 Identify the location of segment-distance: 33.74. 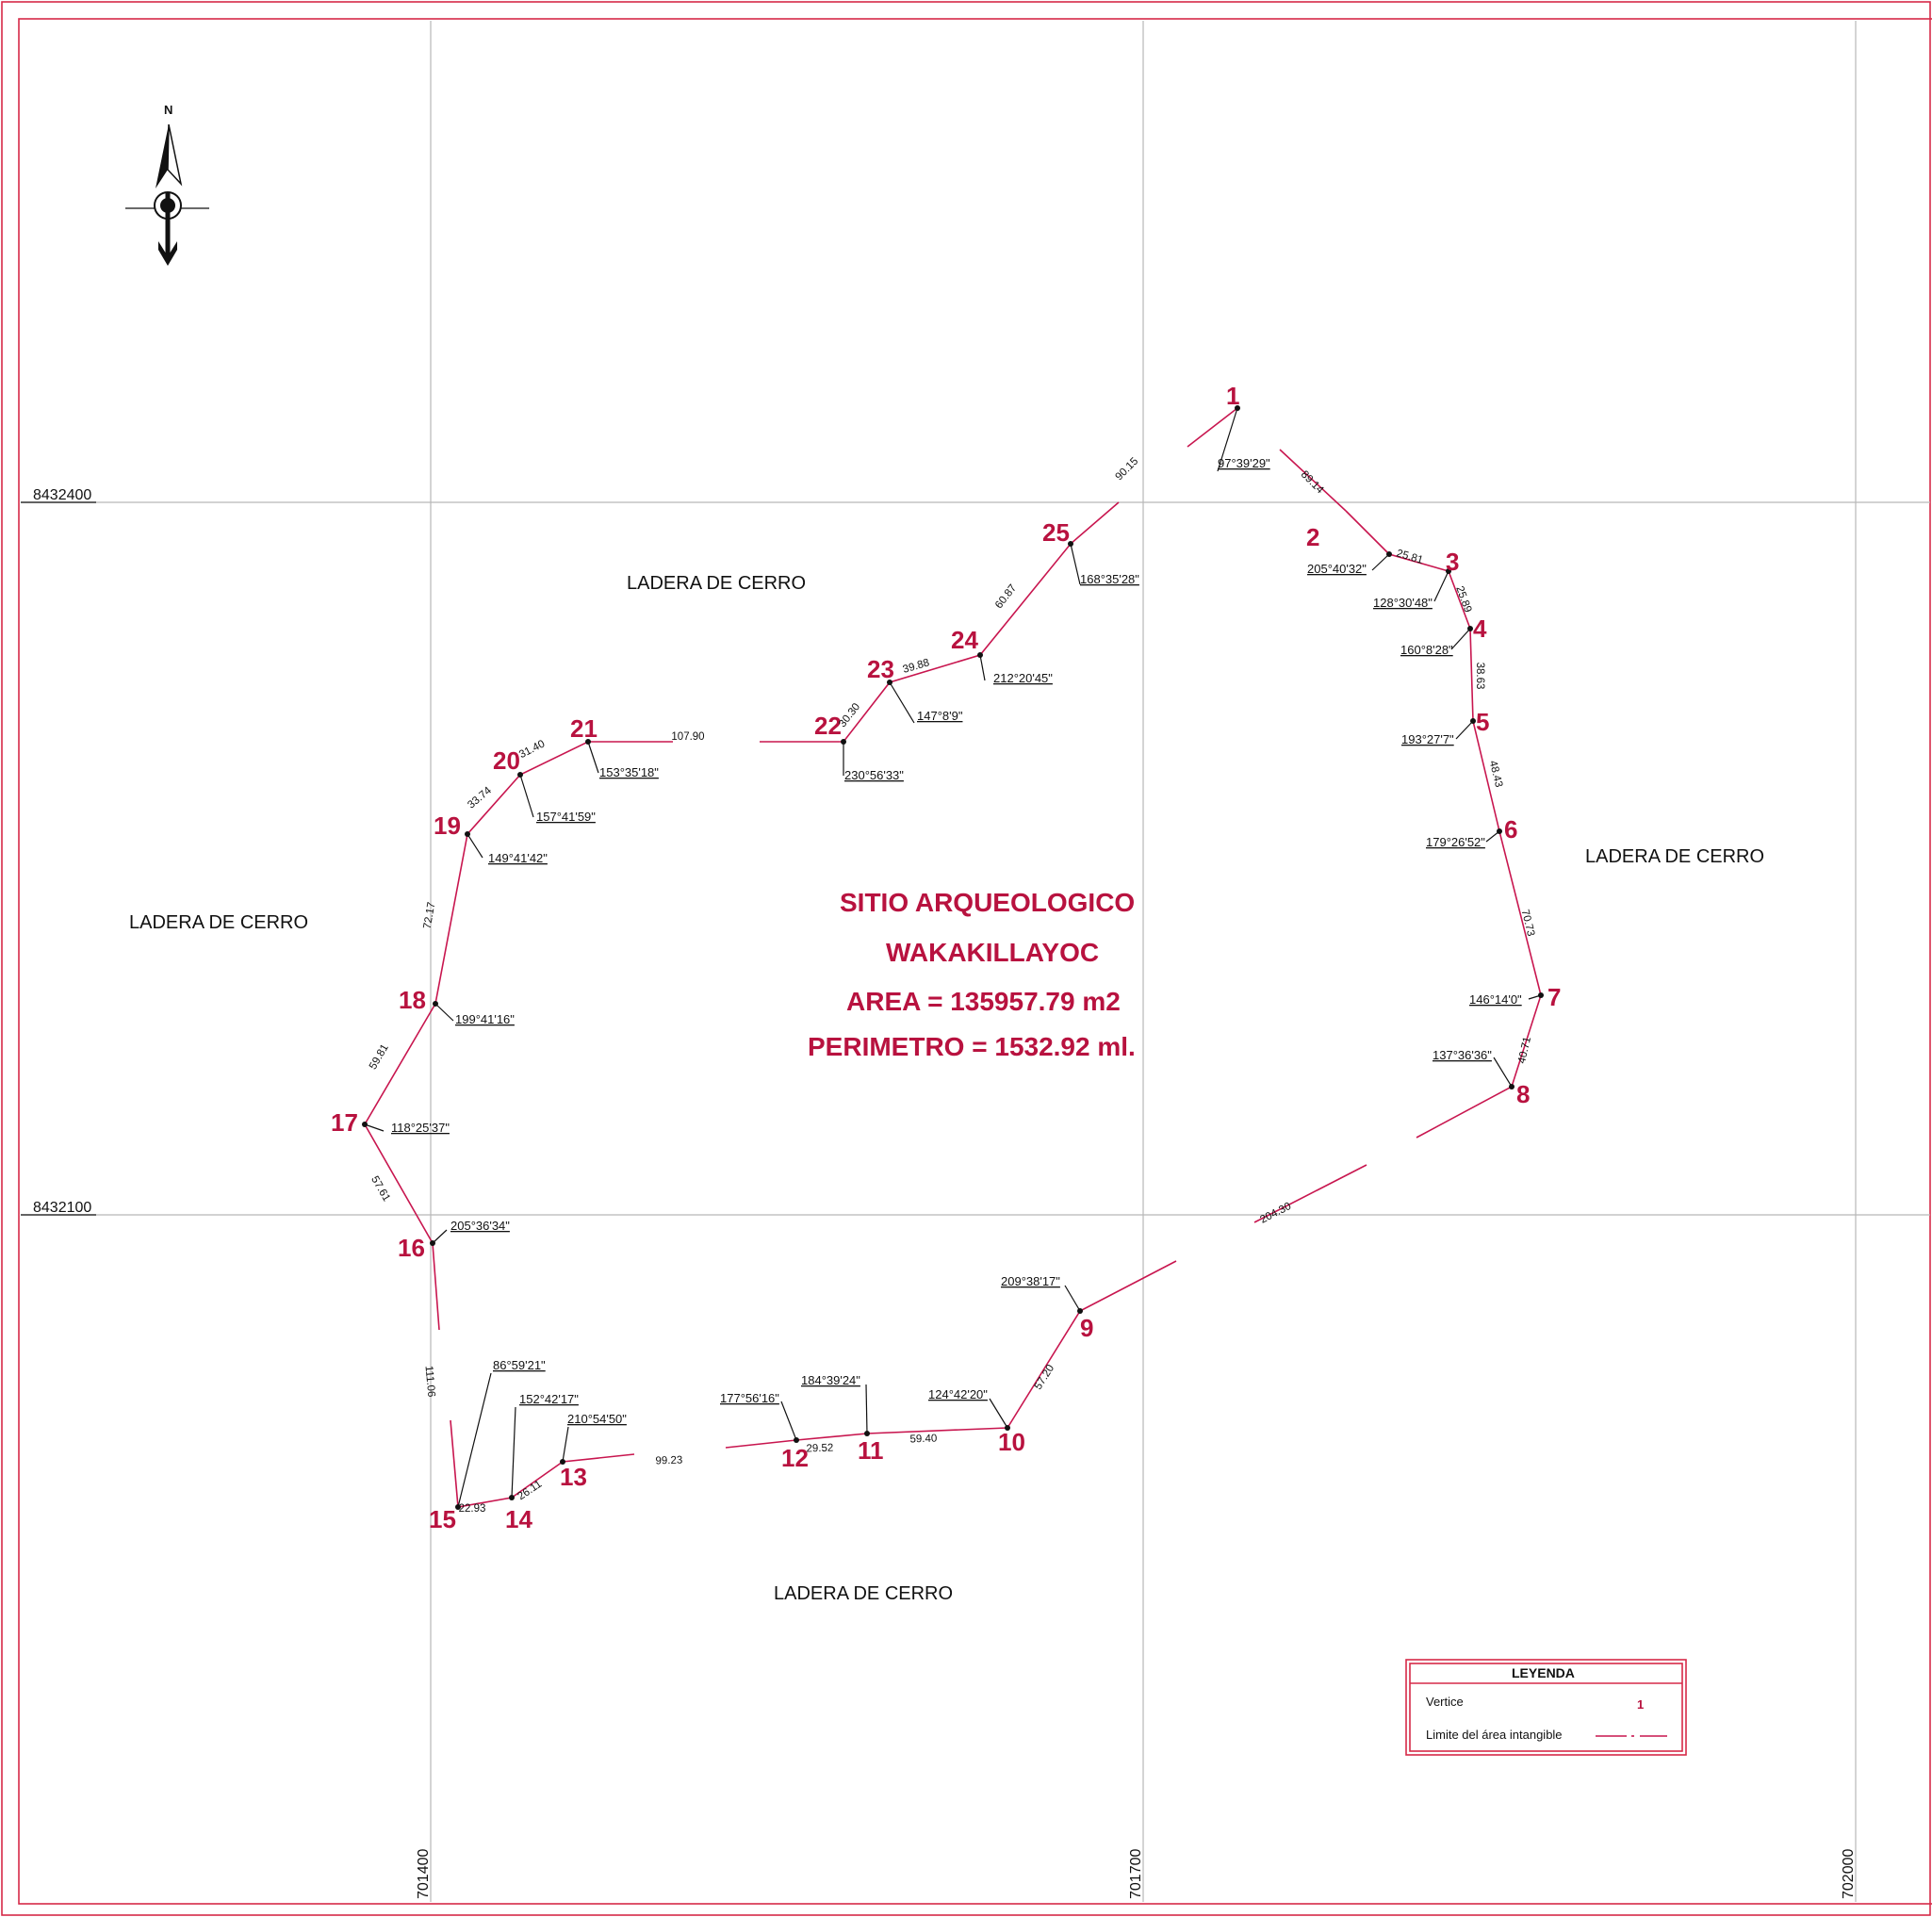
(480, 797).